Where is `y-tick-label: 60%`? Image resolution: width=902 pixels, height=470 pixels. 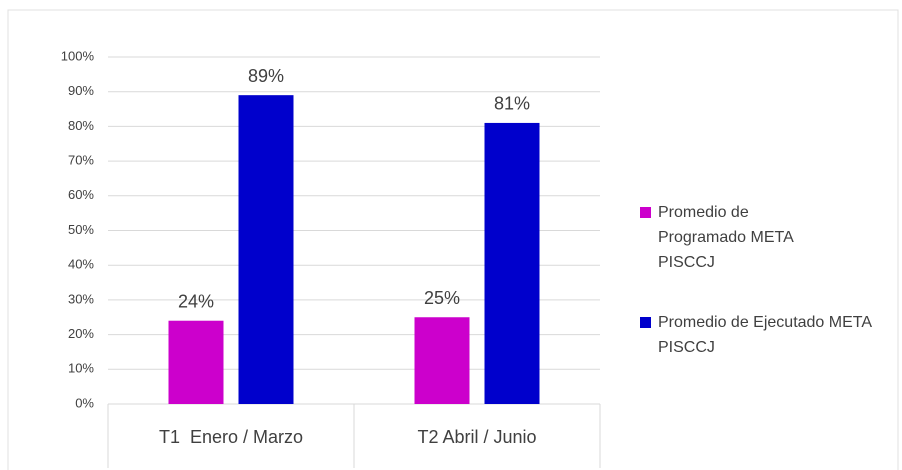
y-tick-label: 60% is located at coordinates (81, 194).